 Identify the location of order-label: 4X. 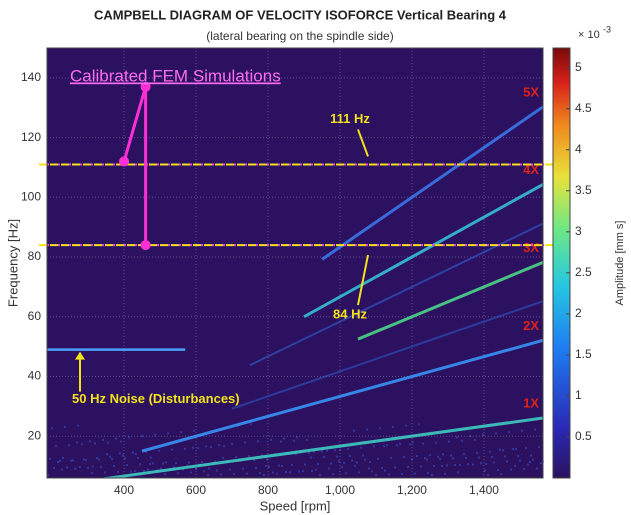
(531, 169).